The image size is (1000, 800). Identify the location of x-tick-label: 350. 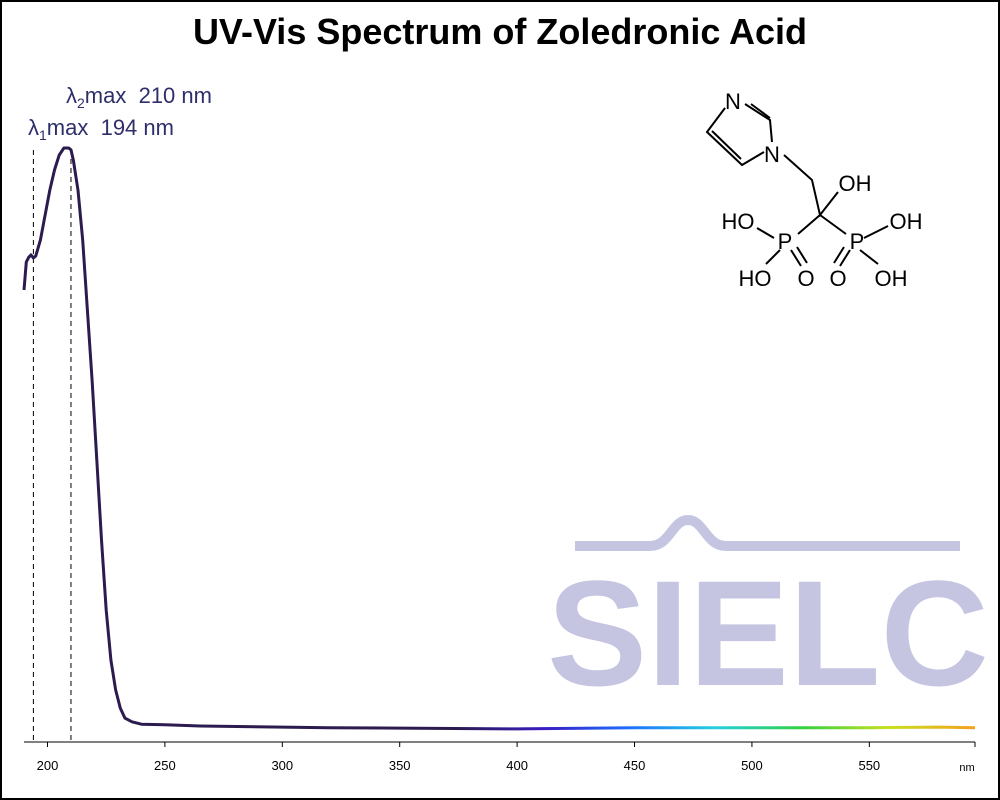
(400, 765).